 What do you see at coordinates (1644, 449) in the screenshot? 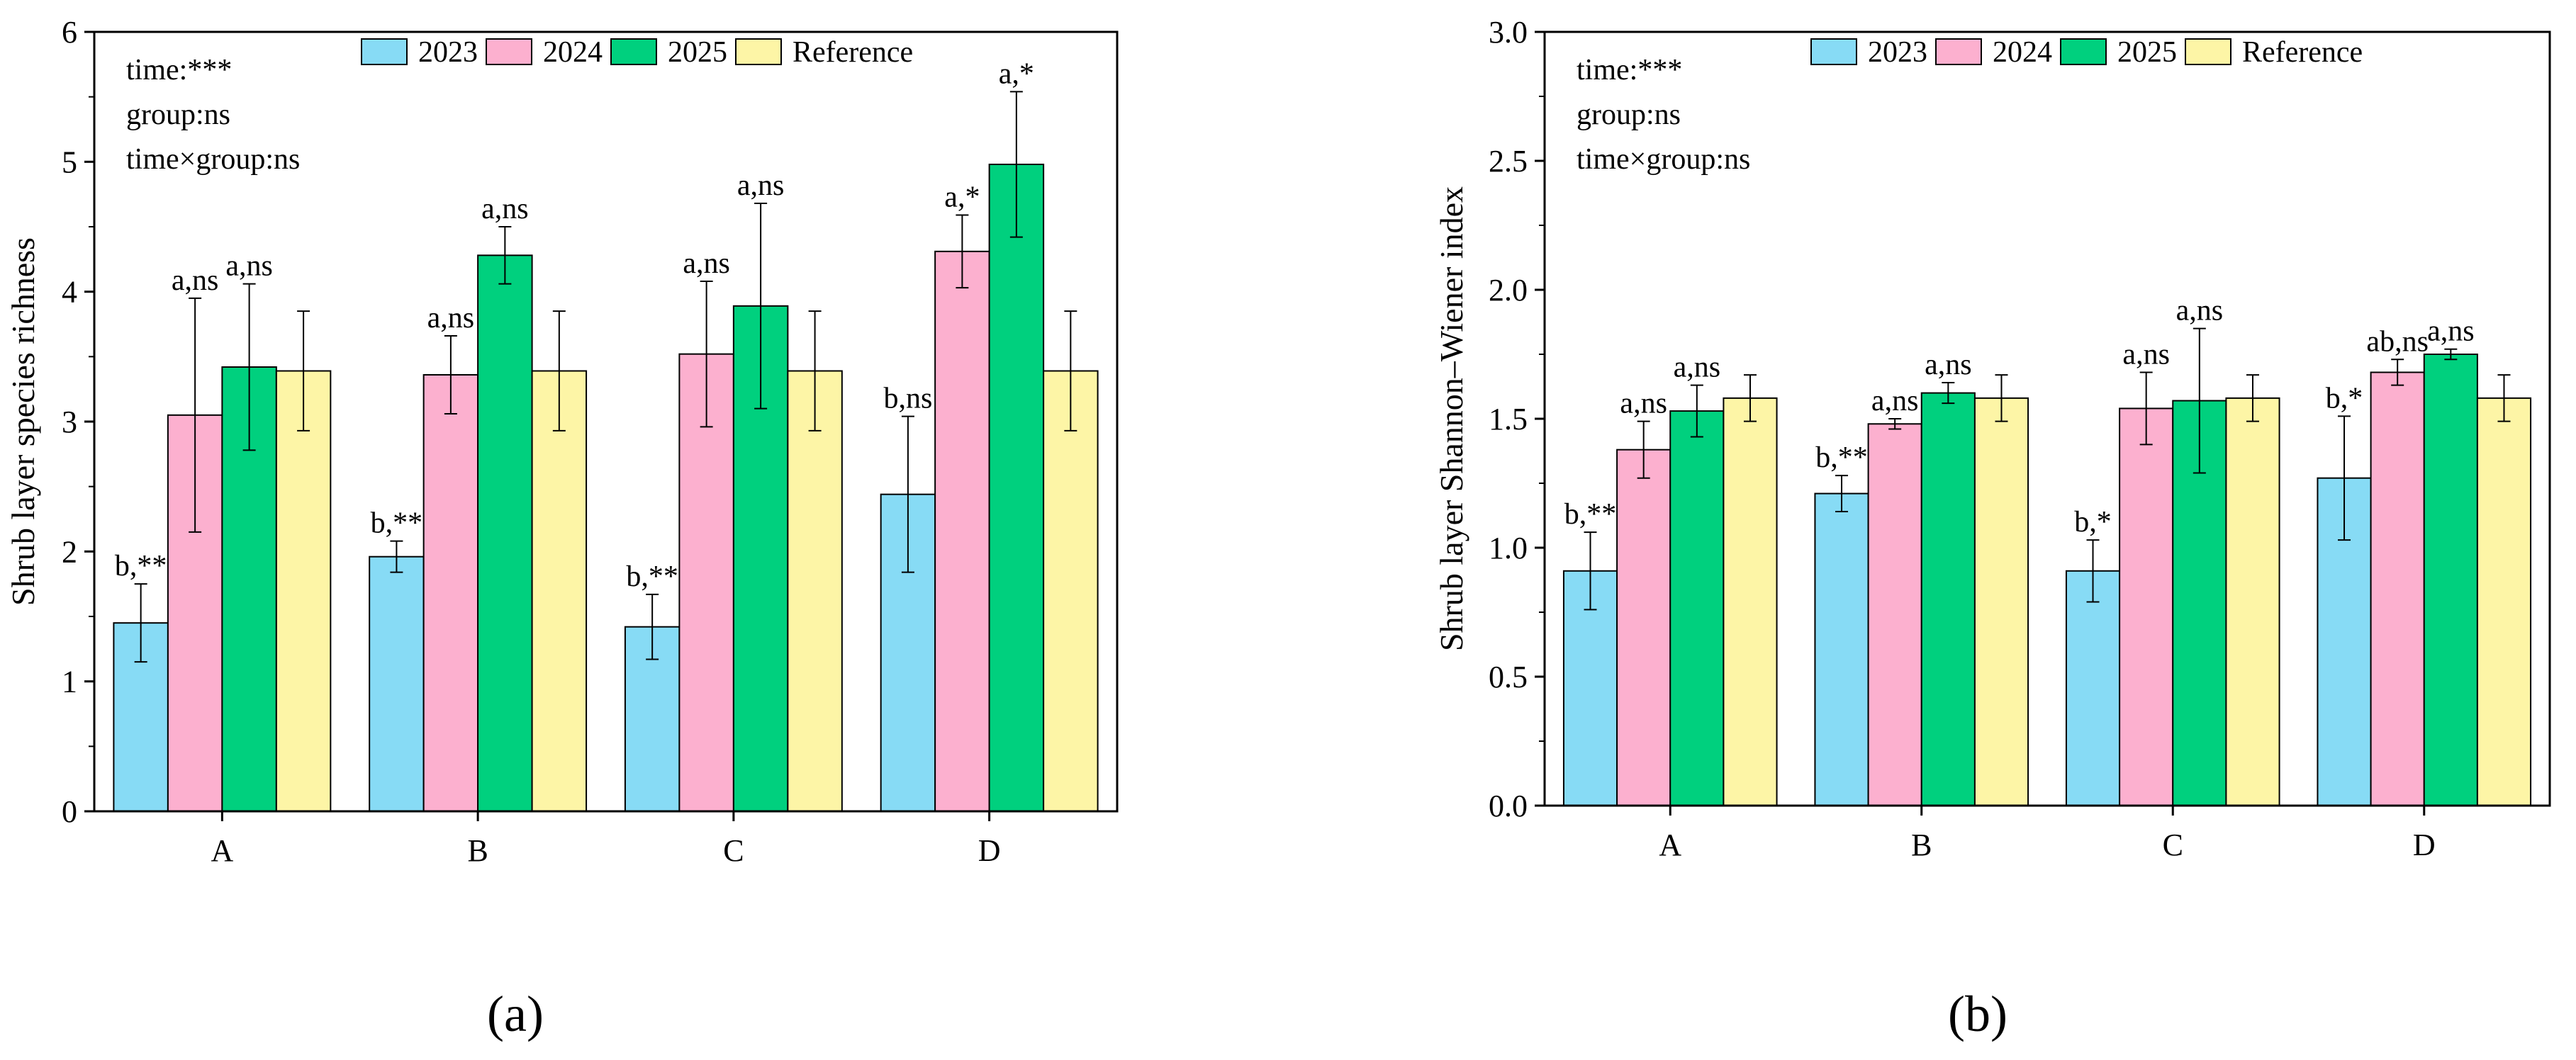
I see `error-bar-2024-a` at bounding box center [1644, 449].